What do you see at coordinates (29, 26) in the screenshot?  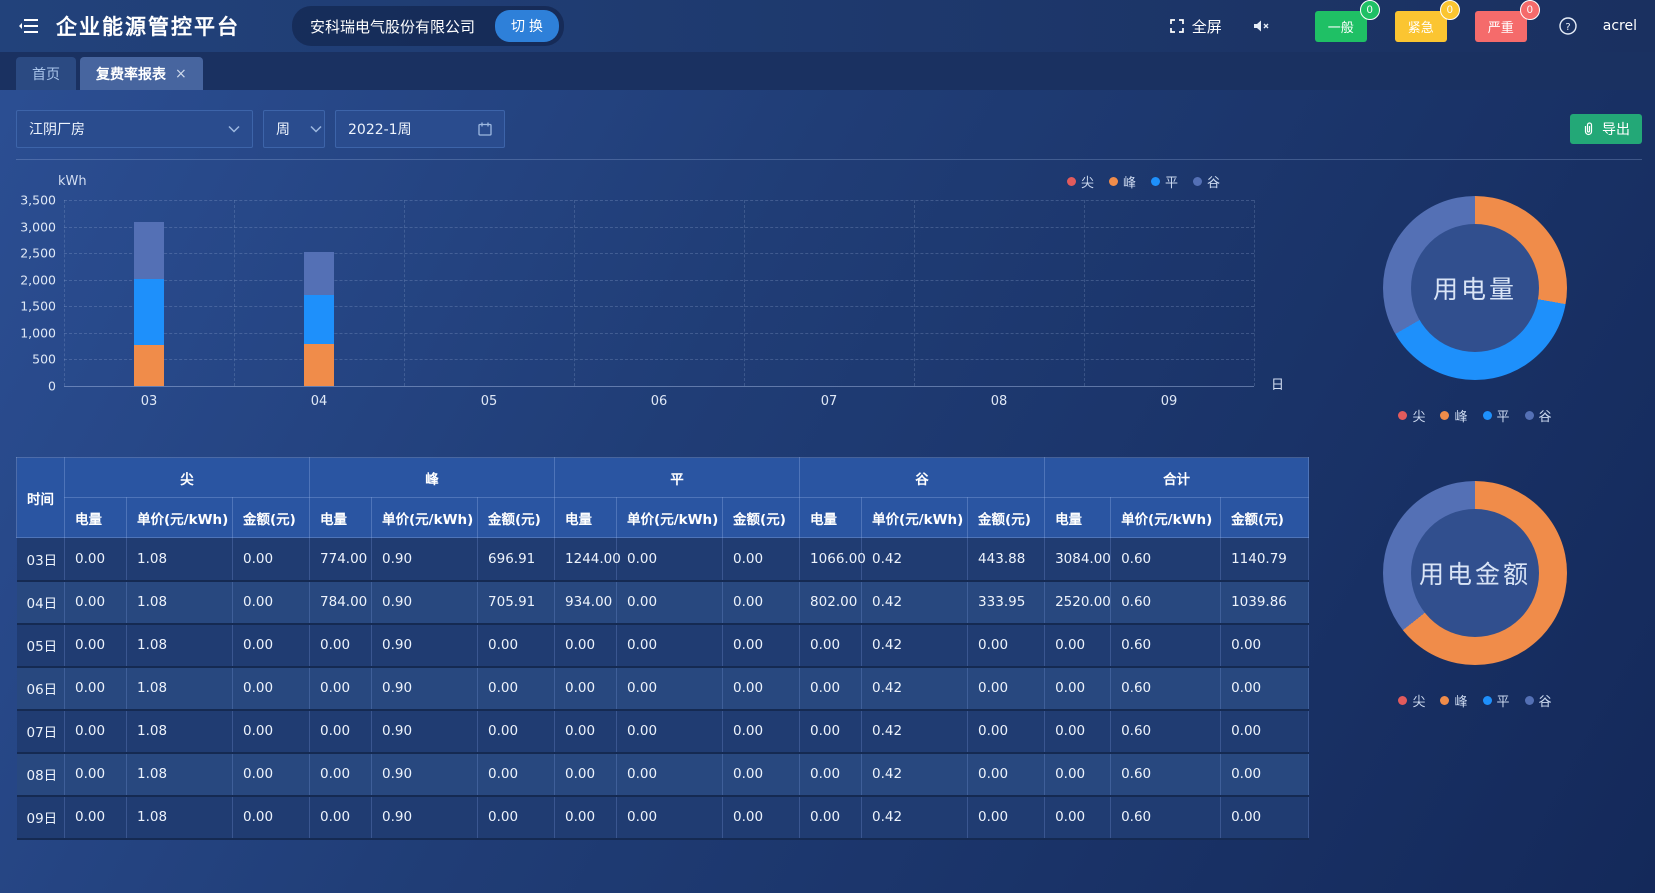 I see `menu-collapse-icon` at bounding box center [29, 26].